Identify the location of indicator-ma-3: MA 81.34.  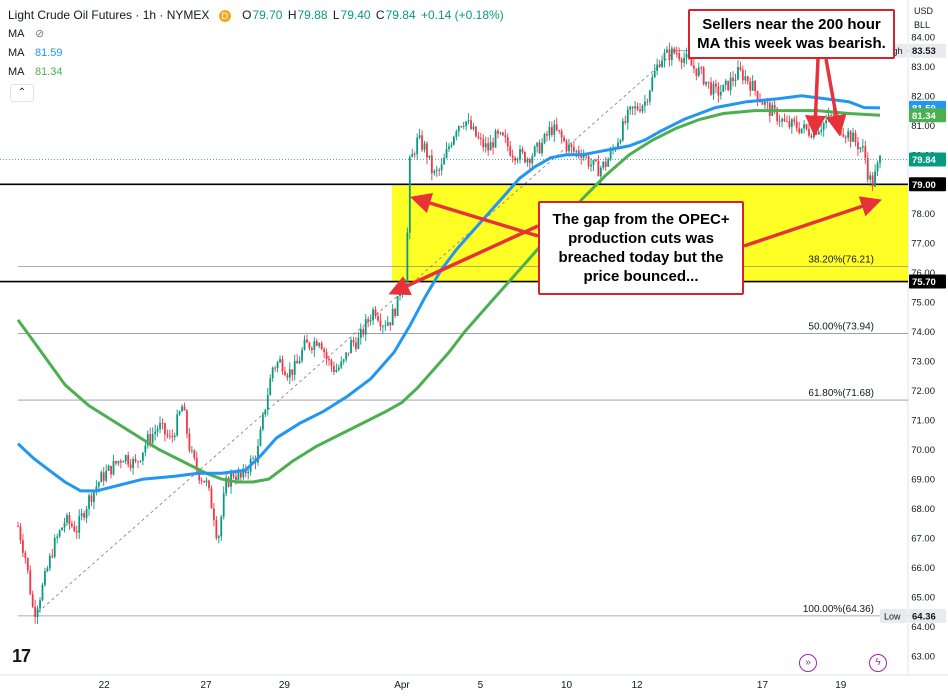
(35, 72).